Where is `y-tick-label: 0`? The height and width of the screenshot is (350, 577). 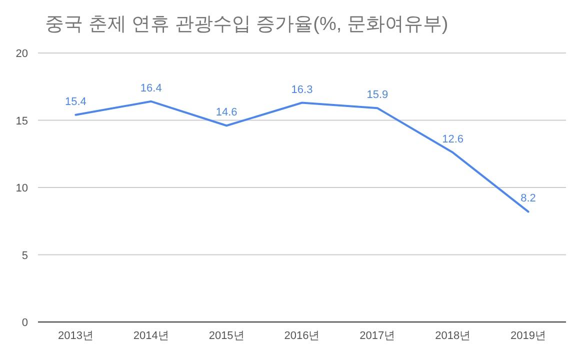
y-tick-label: 0 is located at coordinates (25, 323).